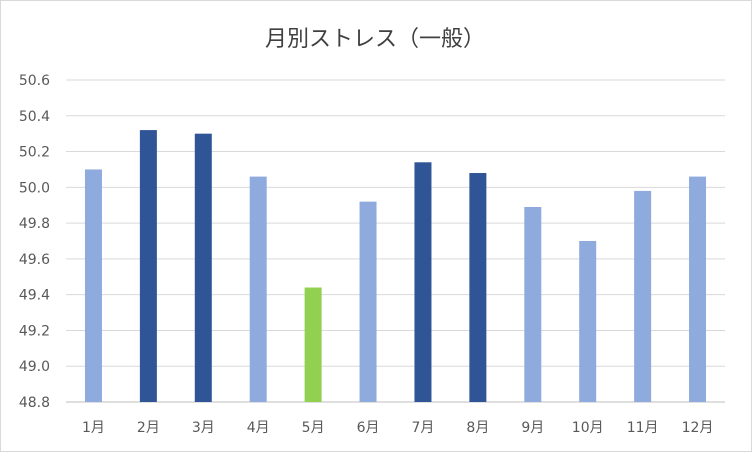 This screenshot has width=752, height=452. Describe the element at coordinates (313, 428) in the screenshot. I see `x-tick-label: 5月` at that location.